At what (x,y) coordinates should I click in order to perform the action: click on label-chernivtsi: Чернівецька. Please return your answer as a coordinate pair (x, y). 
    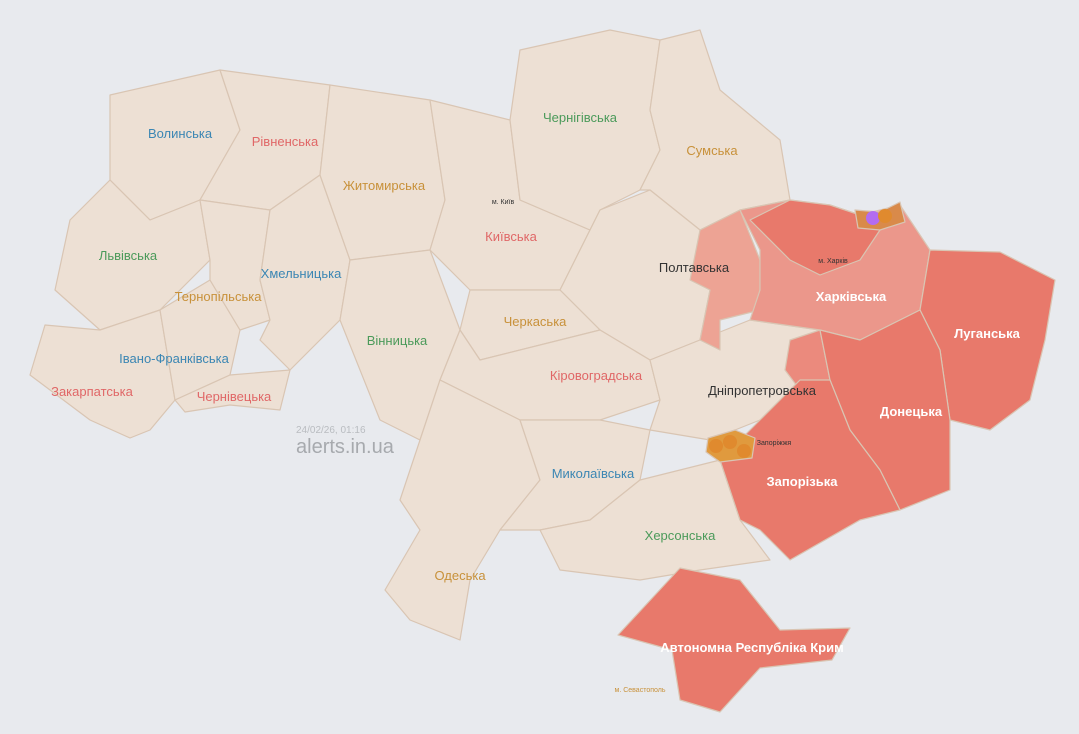
    Looking at the image, I should click on (234, 396).